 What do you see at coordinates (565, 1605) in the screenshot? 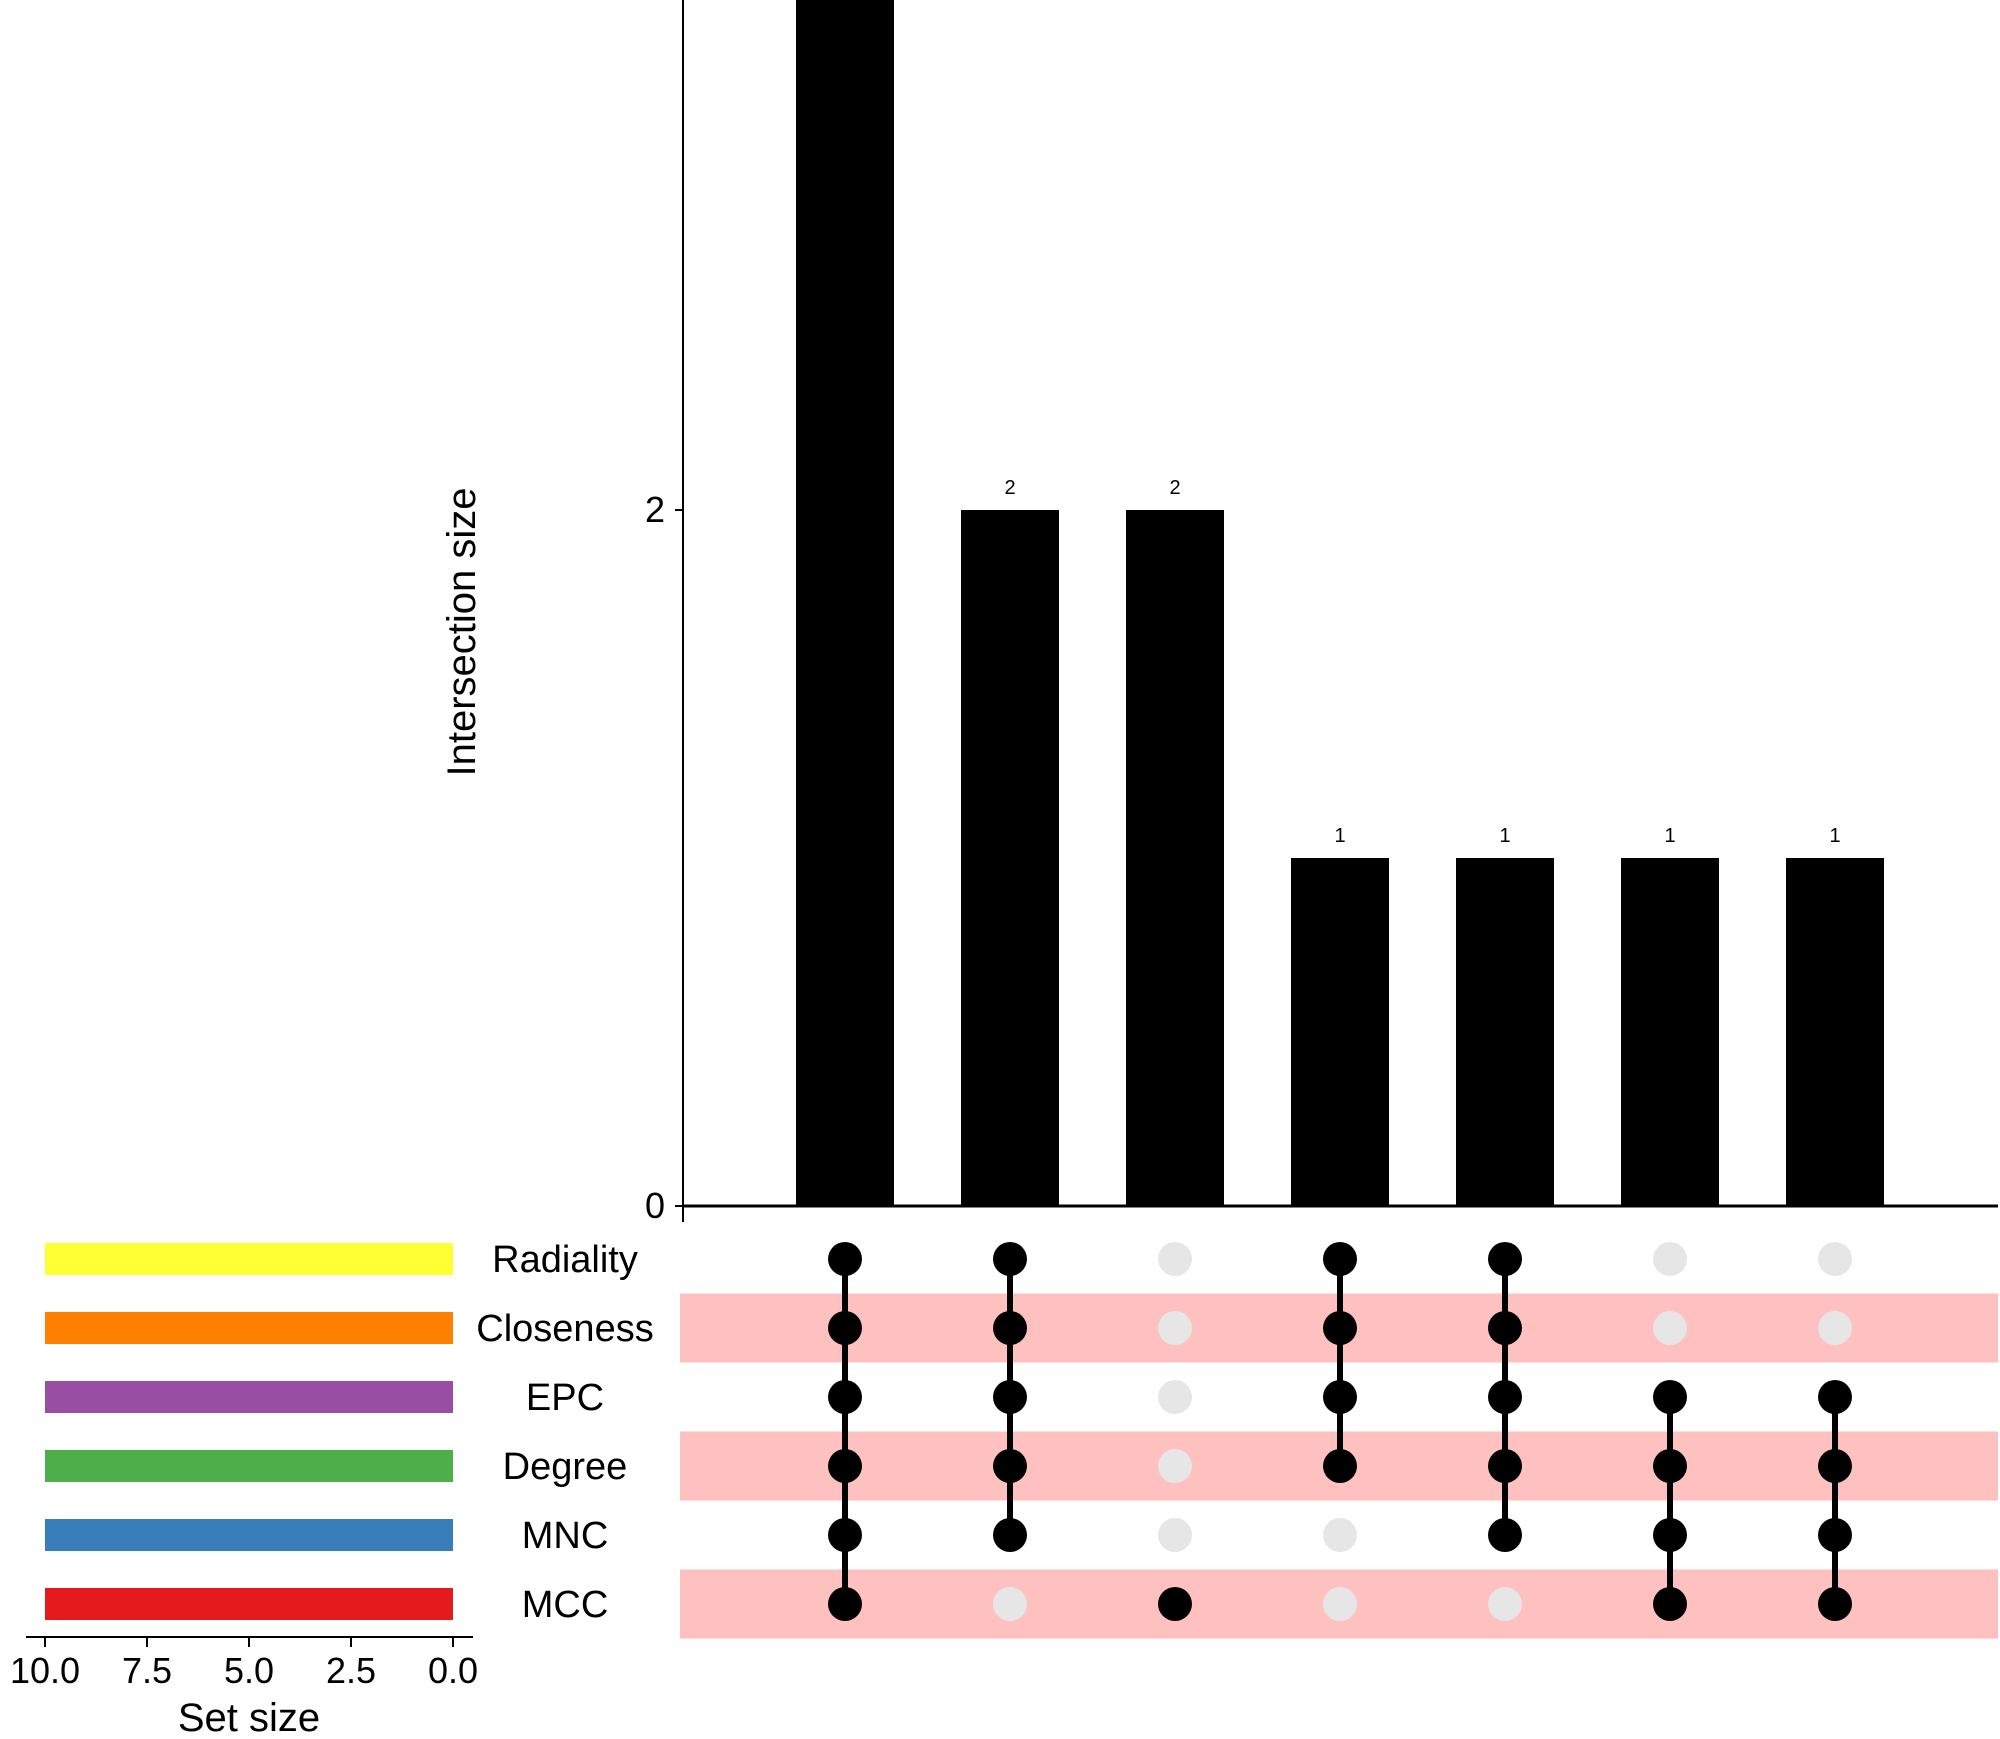
I see `set-label-mcc: MCC` at bounding box center [565, 1605].